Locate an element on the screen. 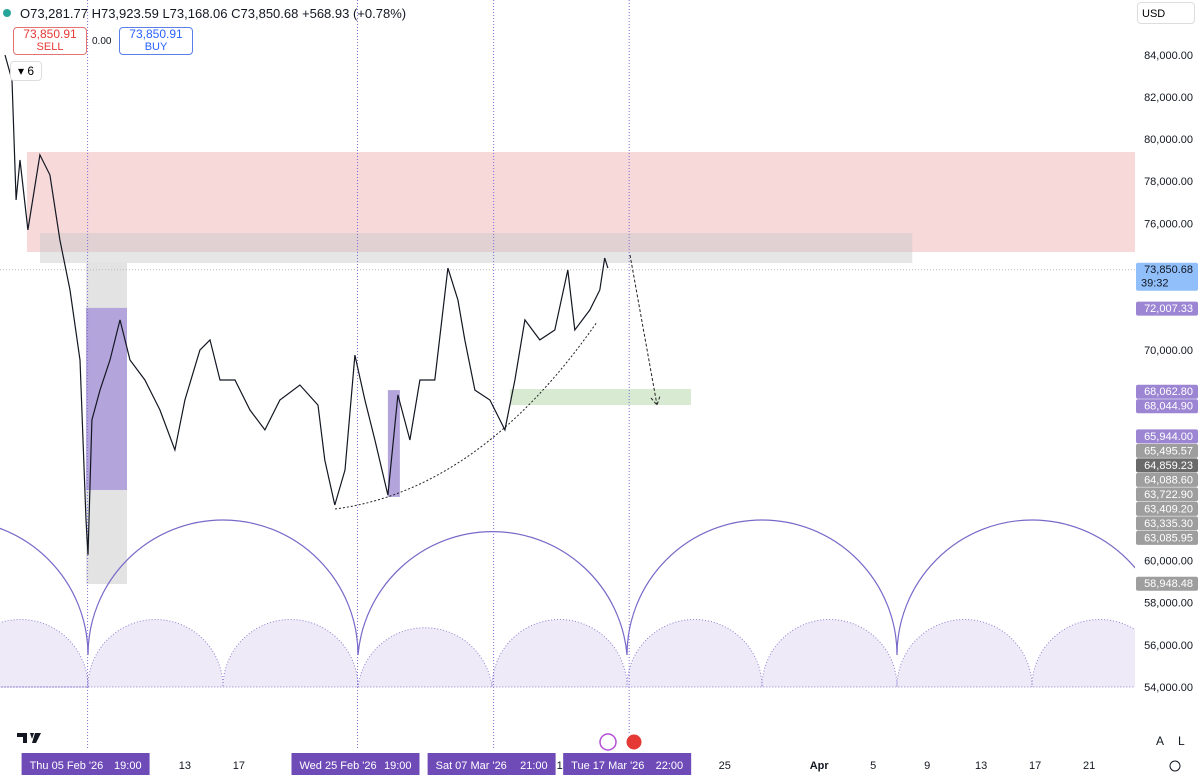 This screenshot has height=775, width=1200. sell-price: 73,850.91 is located at coordinates (50, 34).